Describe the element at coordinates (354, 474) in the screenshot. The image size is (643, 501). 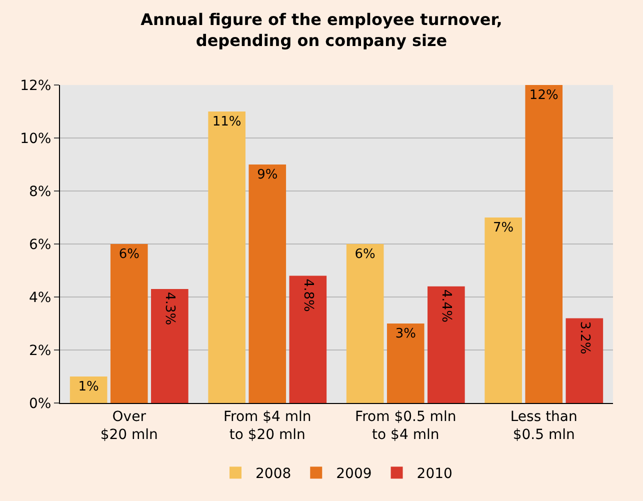
I see `legend-label: 2009` at that location.